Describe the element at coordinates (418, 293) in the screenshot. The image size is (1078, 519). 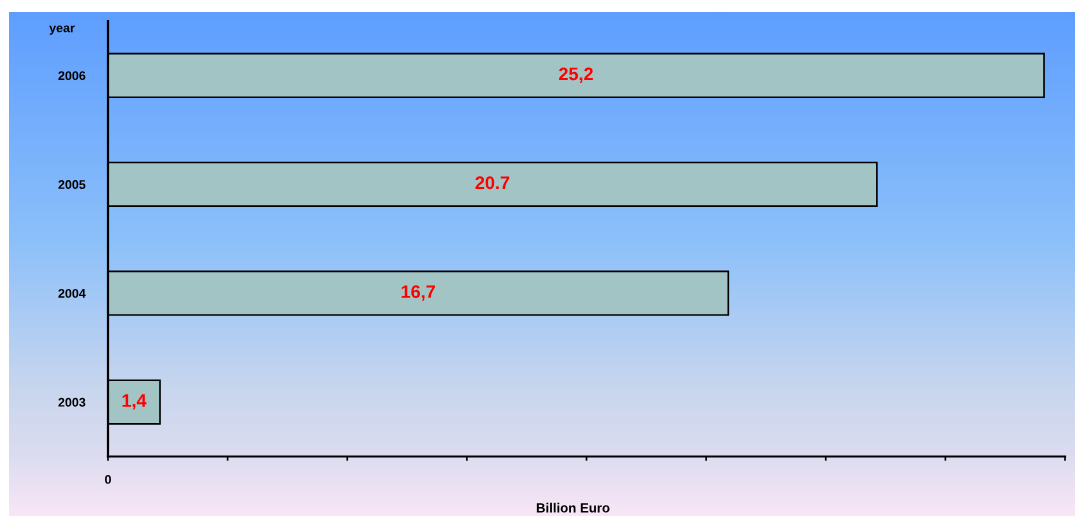
I see `data-label: 16,7` at that location.